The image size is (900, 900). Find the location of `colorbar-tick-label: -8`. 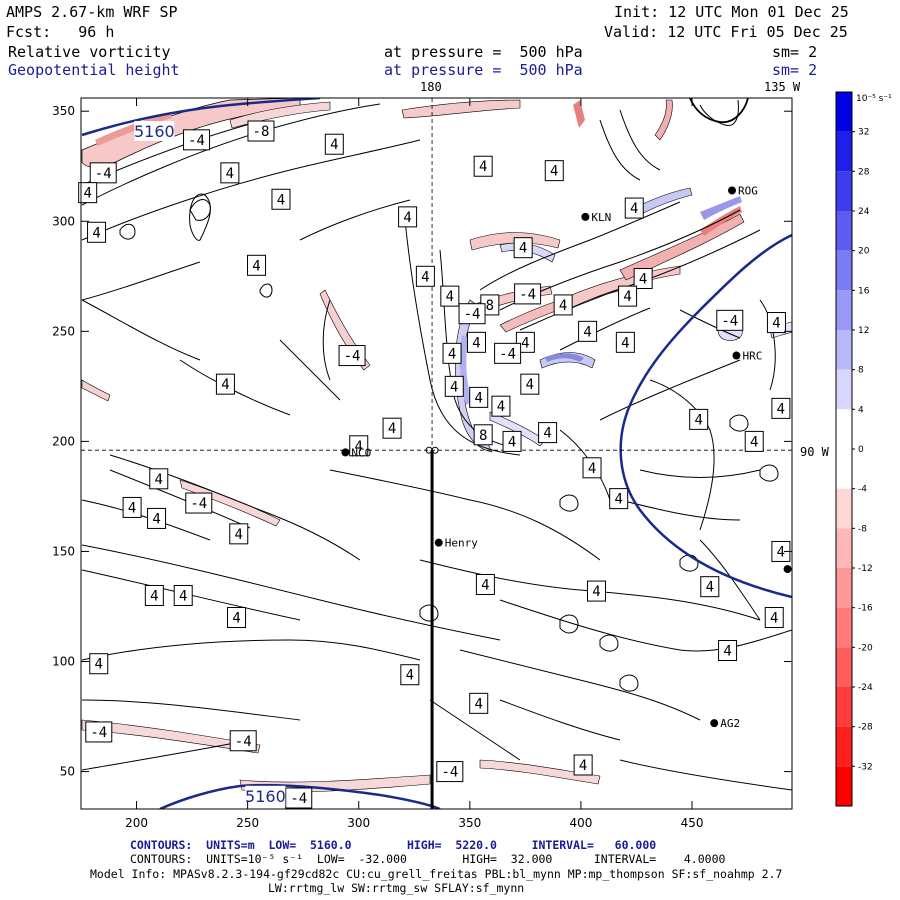

colorbar-tick-label: -8 is located at coordinates (862, 529).